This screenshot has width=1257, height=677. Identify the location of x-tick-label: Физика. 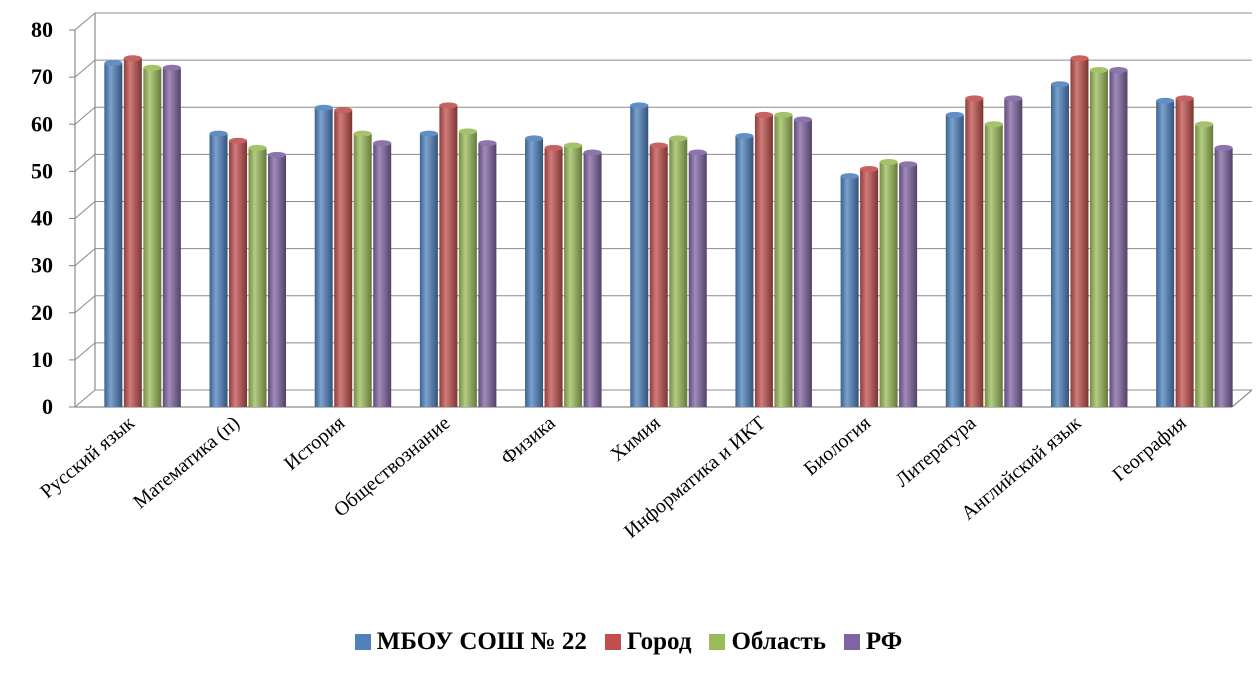
(528, 441).